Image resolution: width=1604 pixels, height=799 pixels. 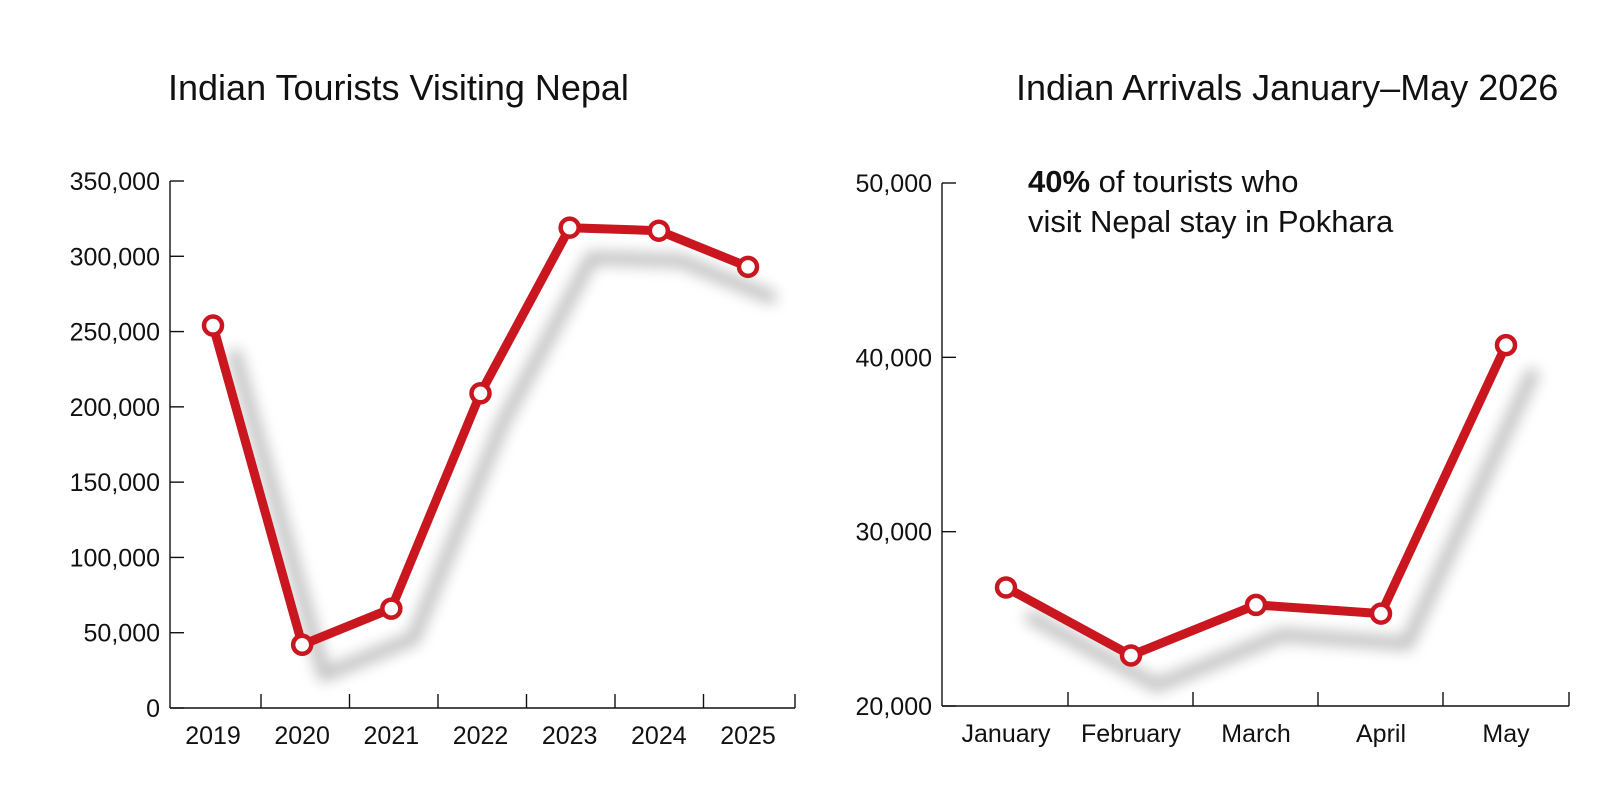 What do you see at coordinates (115, 257) in the screenshot?
I see `y-tick-label: 300,000` at bounding box center [115, 257].